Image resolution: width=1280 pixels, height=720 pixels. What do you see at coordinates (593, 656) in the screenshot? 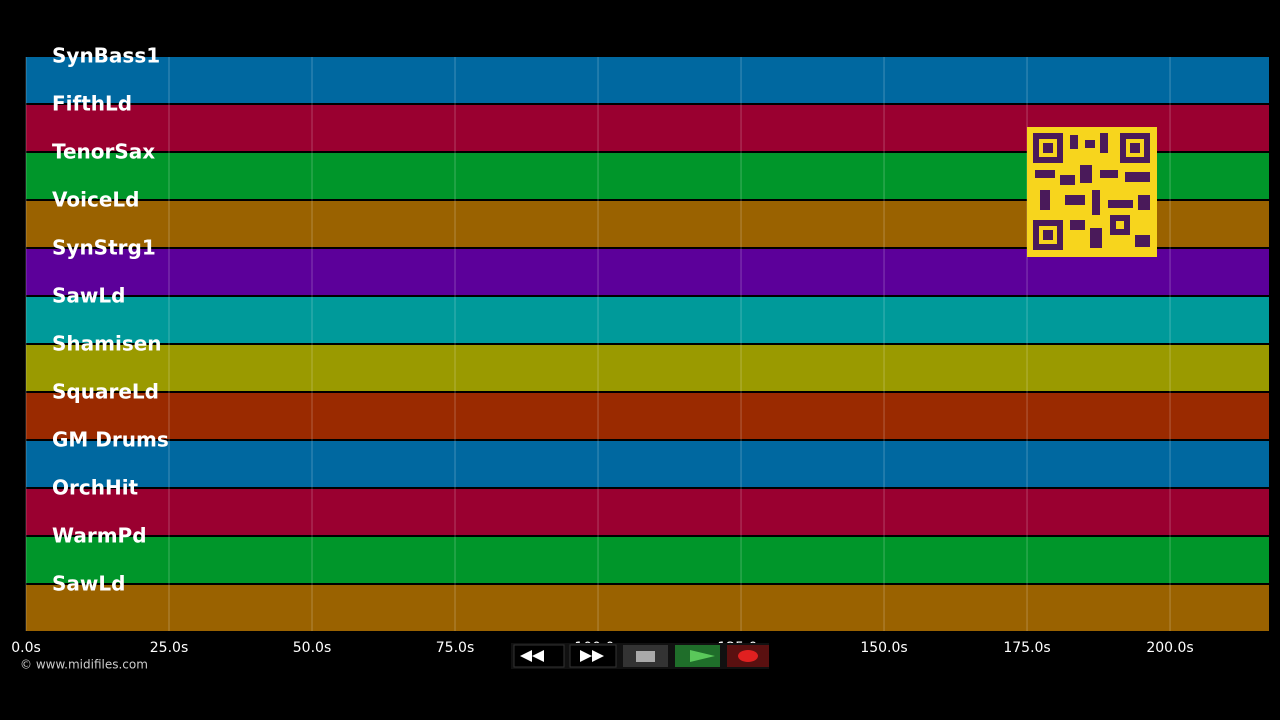
I see `forward-button` at bounding box center [593, 656].